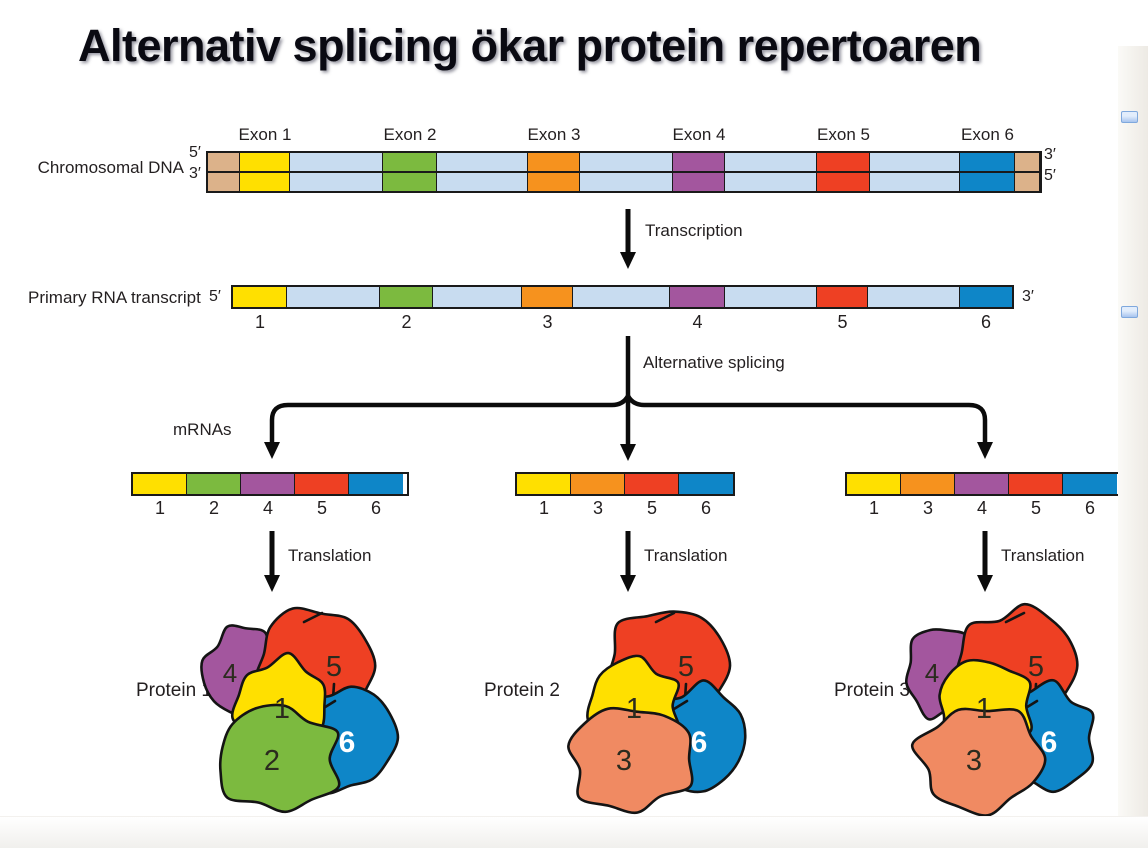  What do you see at coordinates (714, 362) in the screenshot?
I see `alternative-splicing-label: Alternative splicing` at bounding box center [714, 362].